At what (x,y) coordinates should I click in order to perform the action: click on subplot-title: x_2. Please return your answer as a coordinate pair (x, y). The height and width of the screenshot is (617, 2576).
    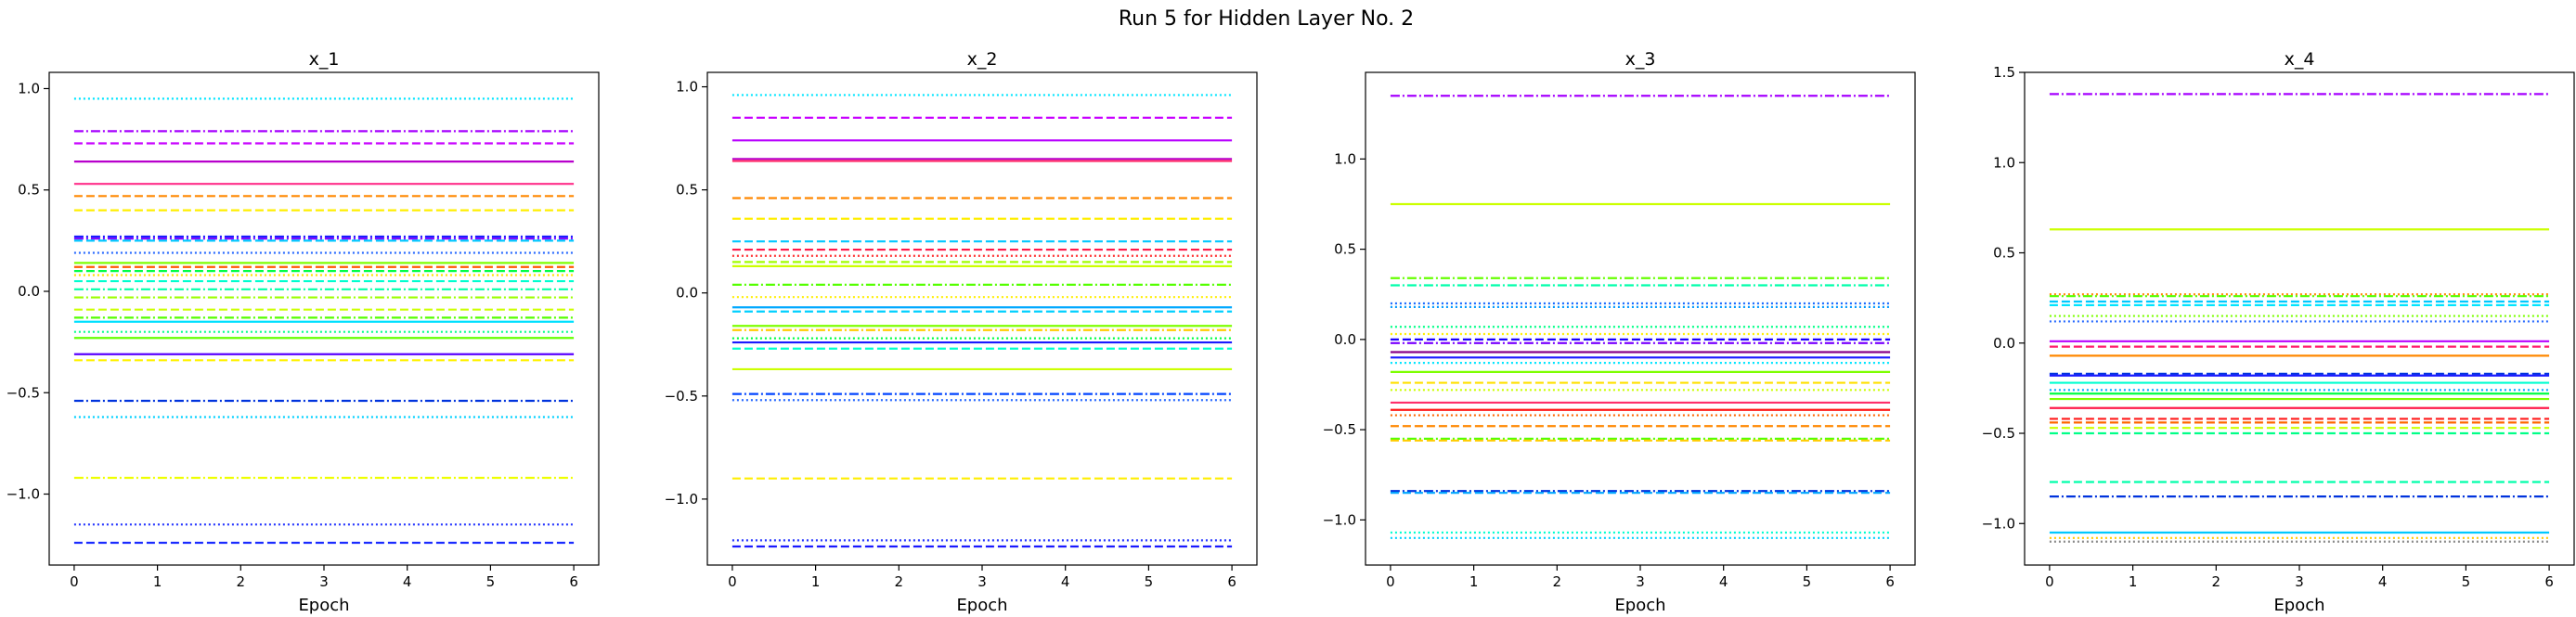
    Looking at the image, I should click on (982, 59).